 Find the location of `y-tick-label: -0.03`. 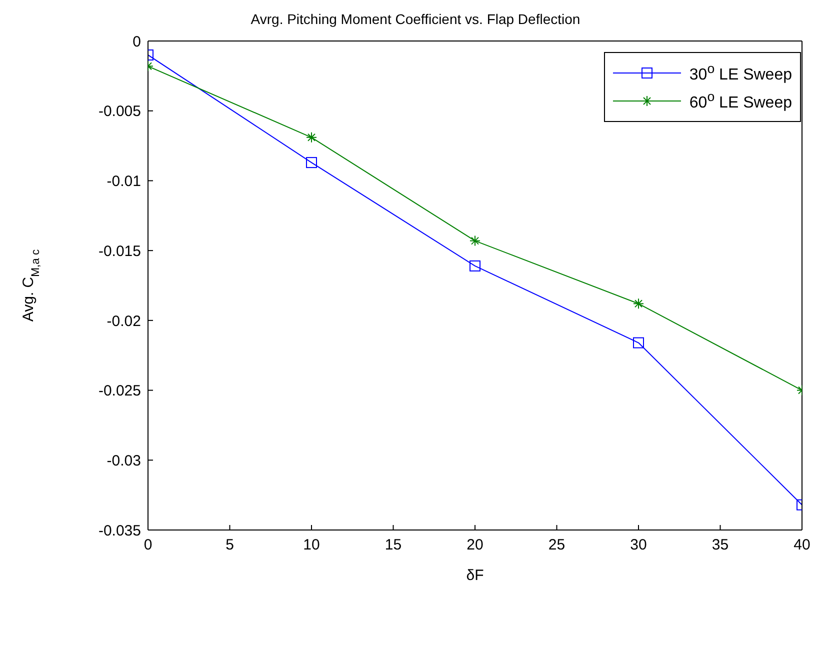

y-tick-label: -0.03 is located at coordinates (123, 461).